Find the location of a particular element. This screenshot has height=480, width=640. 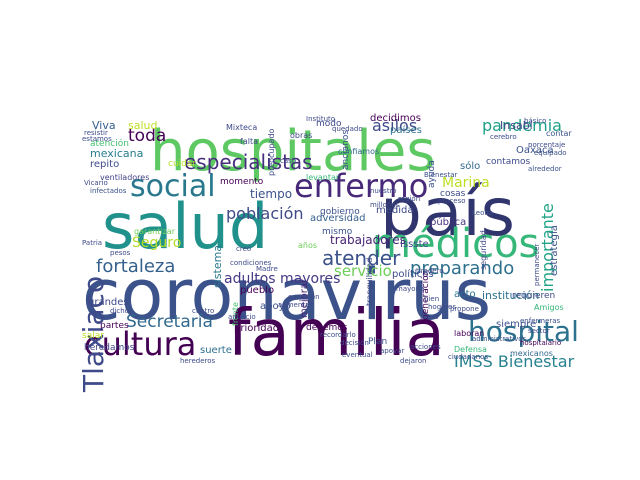

wordcloud-word: estrategia is located at coordinates (554, 250).